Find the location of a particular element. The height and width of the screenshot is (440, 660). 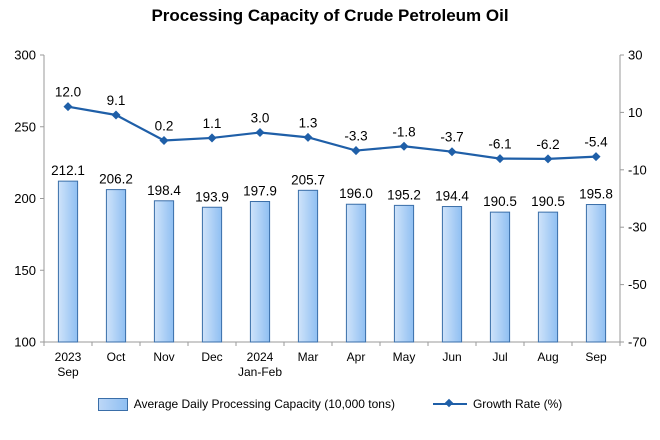

x-tick-label: 2024 is located at coordinates (260, 357).